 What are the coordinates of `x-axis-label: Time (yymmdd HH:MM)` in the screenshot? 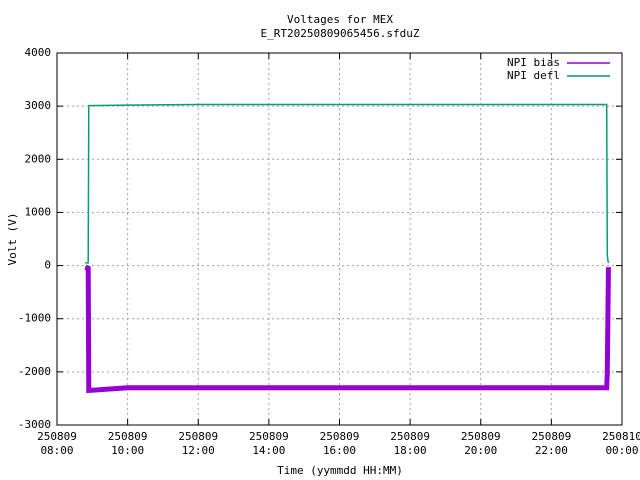 It's located at (340, 470).